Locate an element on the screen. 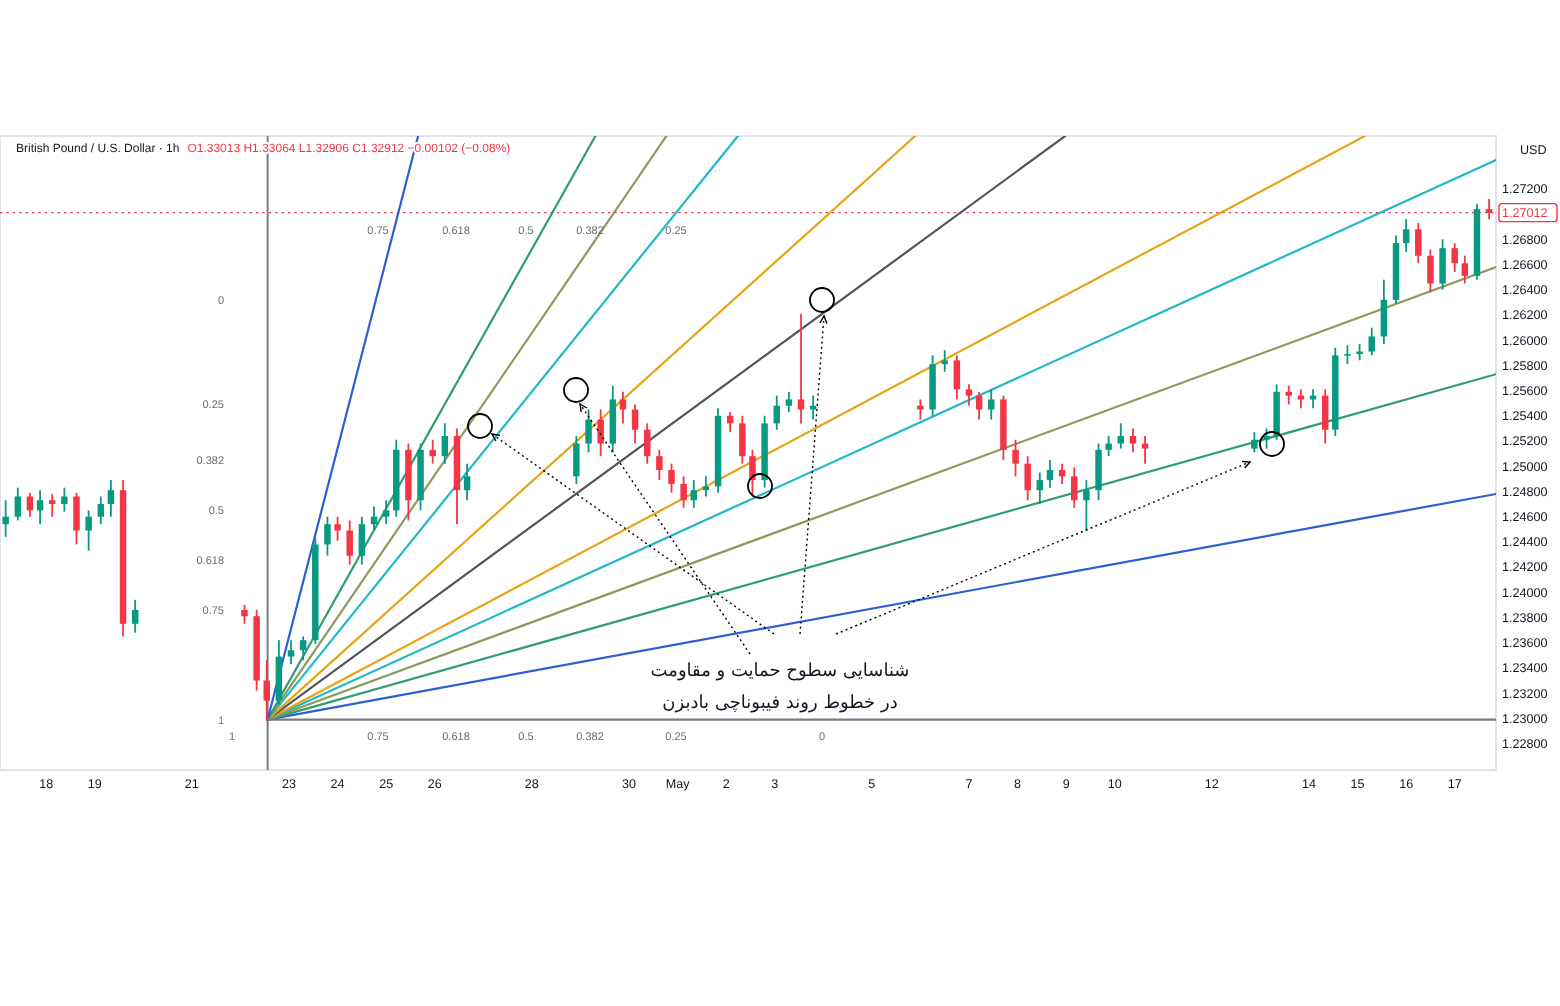 The width and height of the screenshot is (1560, 1006). annotation: در خطوط روند فیبوناچی بادبزن is located at coordinates (780, 704).